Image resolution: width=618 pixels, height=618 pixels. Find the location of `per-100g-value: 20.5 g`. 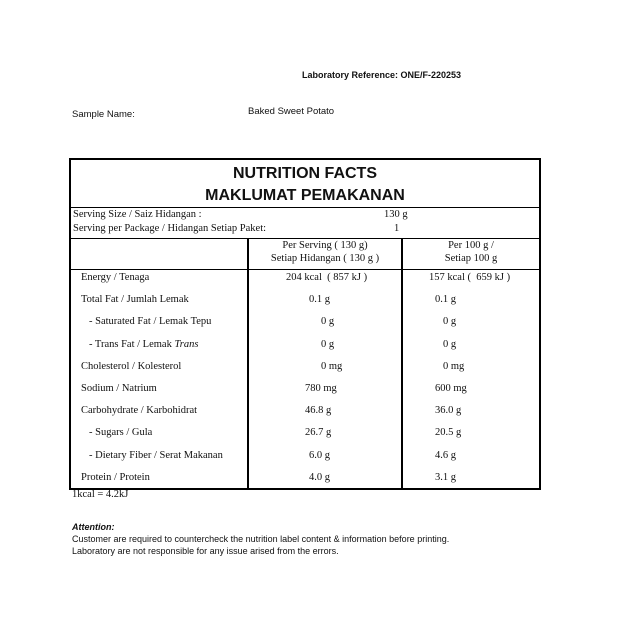

per-100g-value: 20.5 g is located at coordinates (448, 433).